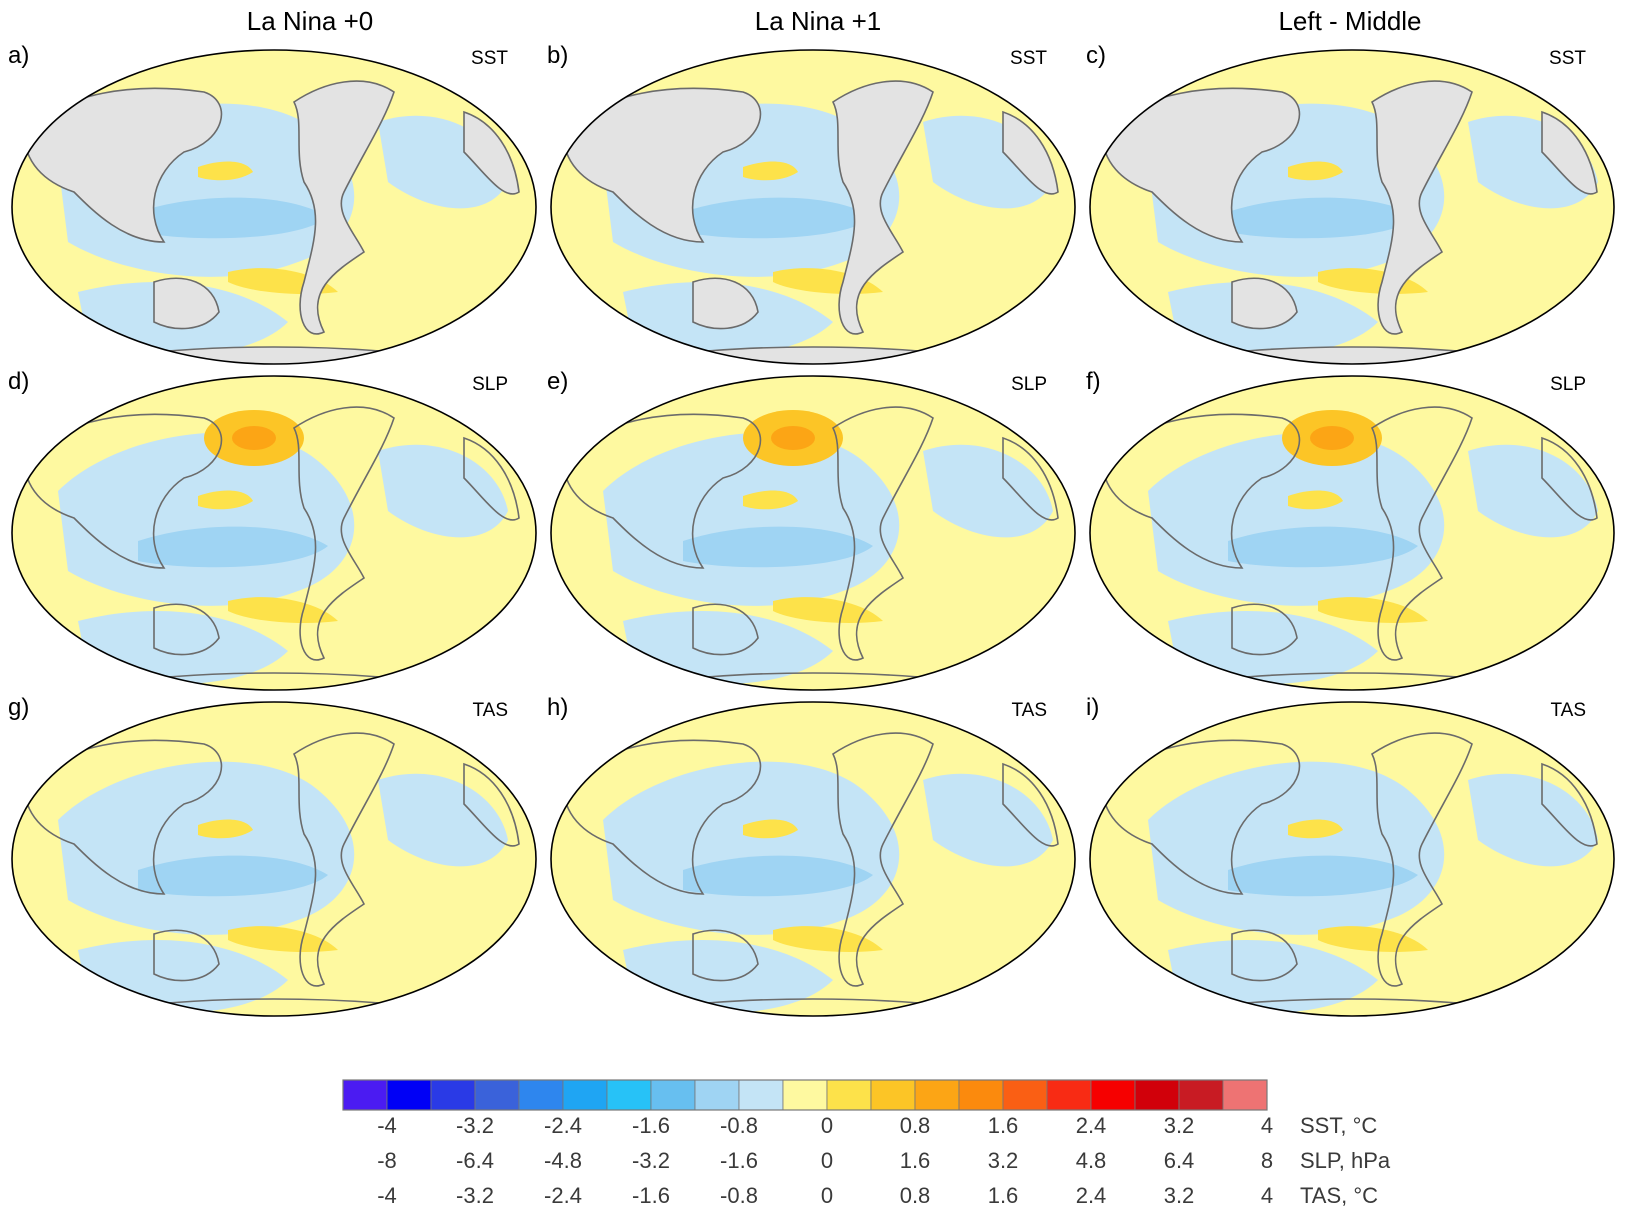 The image size is (1632, 1227). I want to click on colorbar-row-label: SLP, hPa, so click(1345, 1160).